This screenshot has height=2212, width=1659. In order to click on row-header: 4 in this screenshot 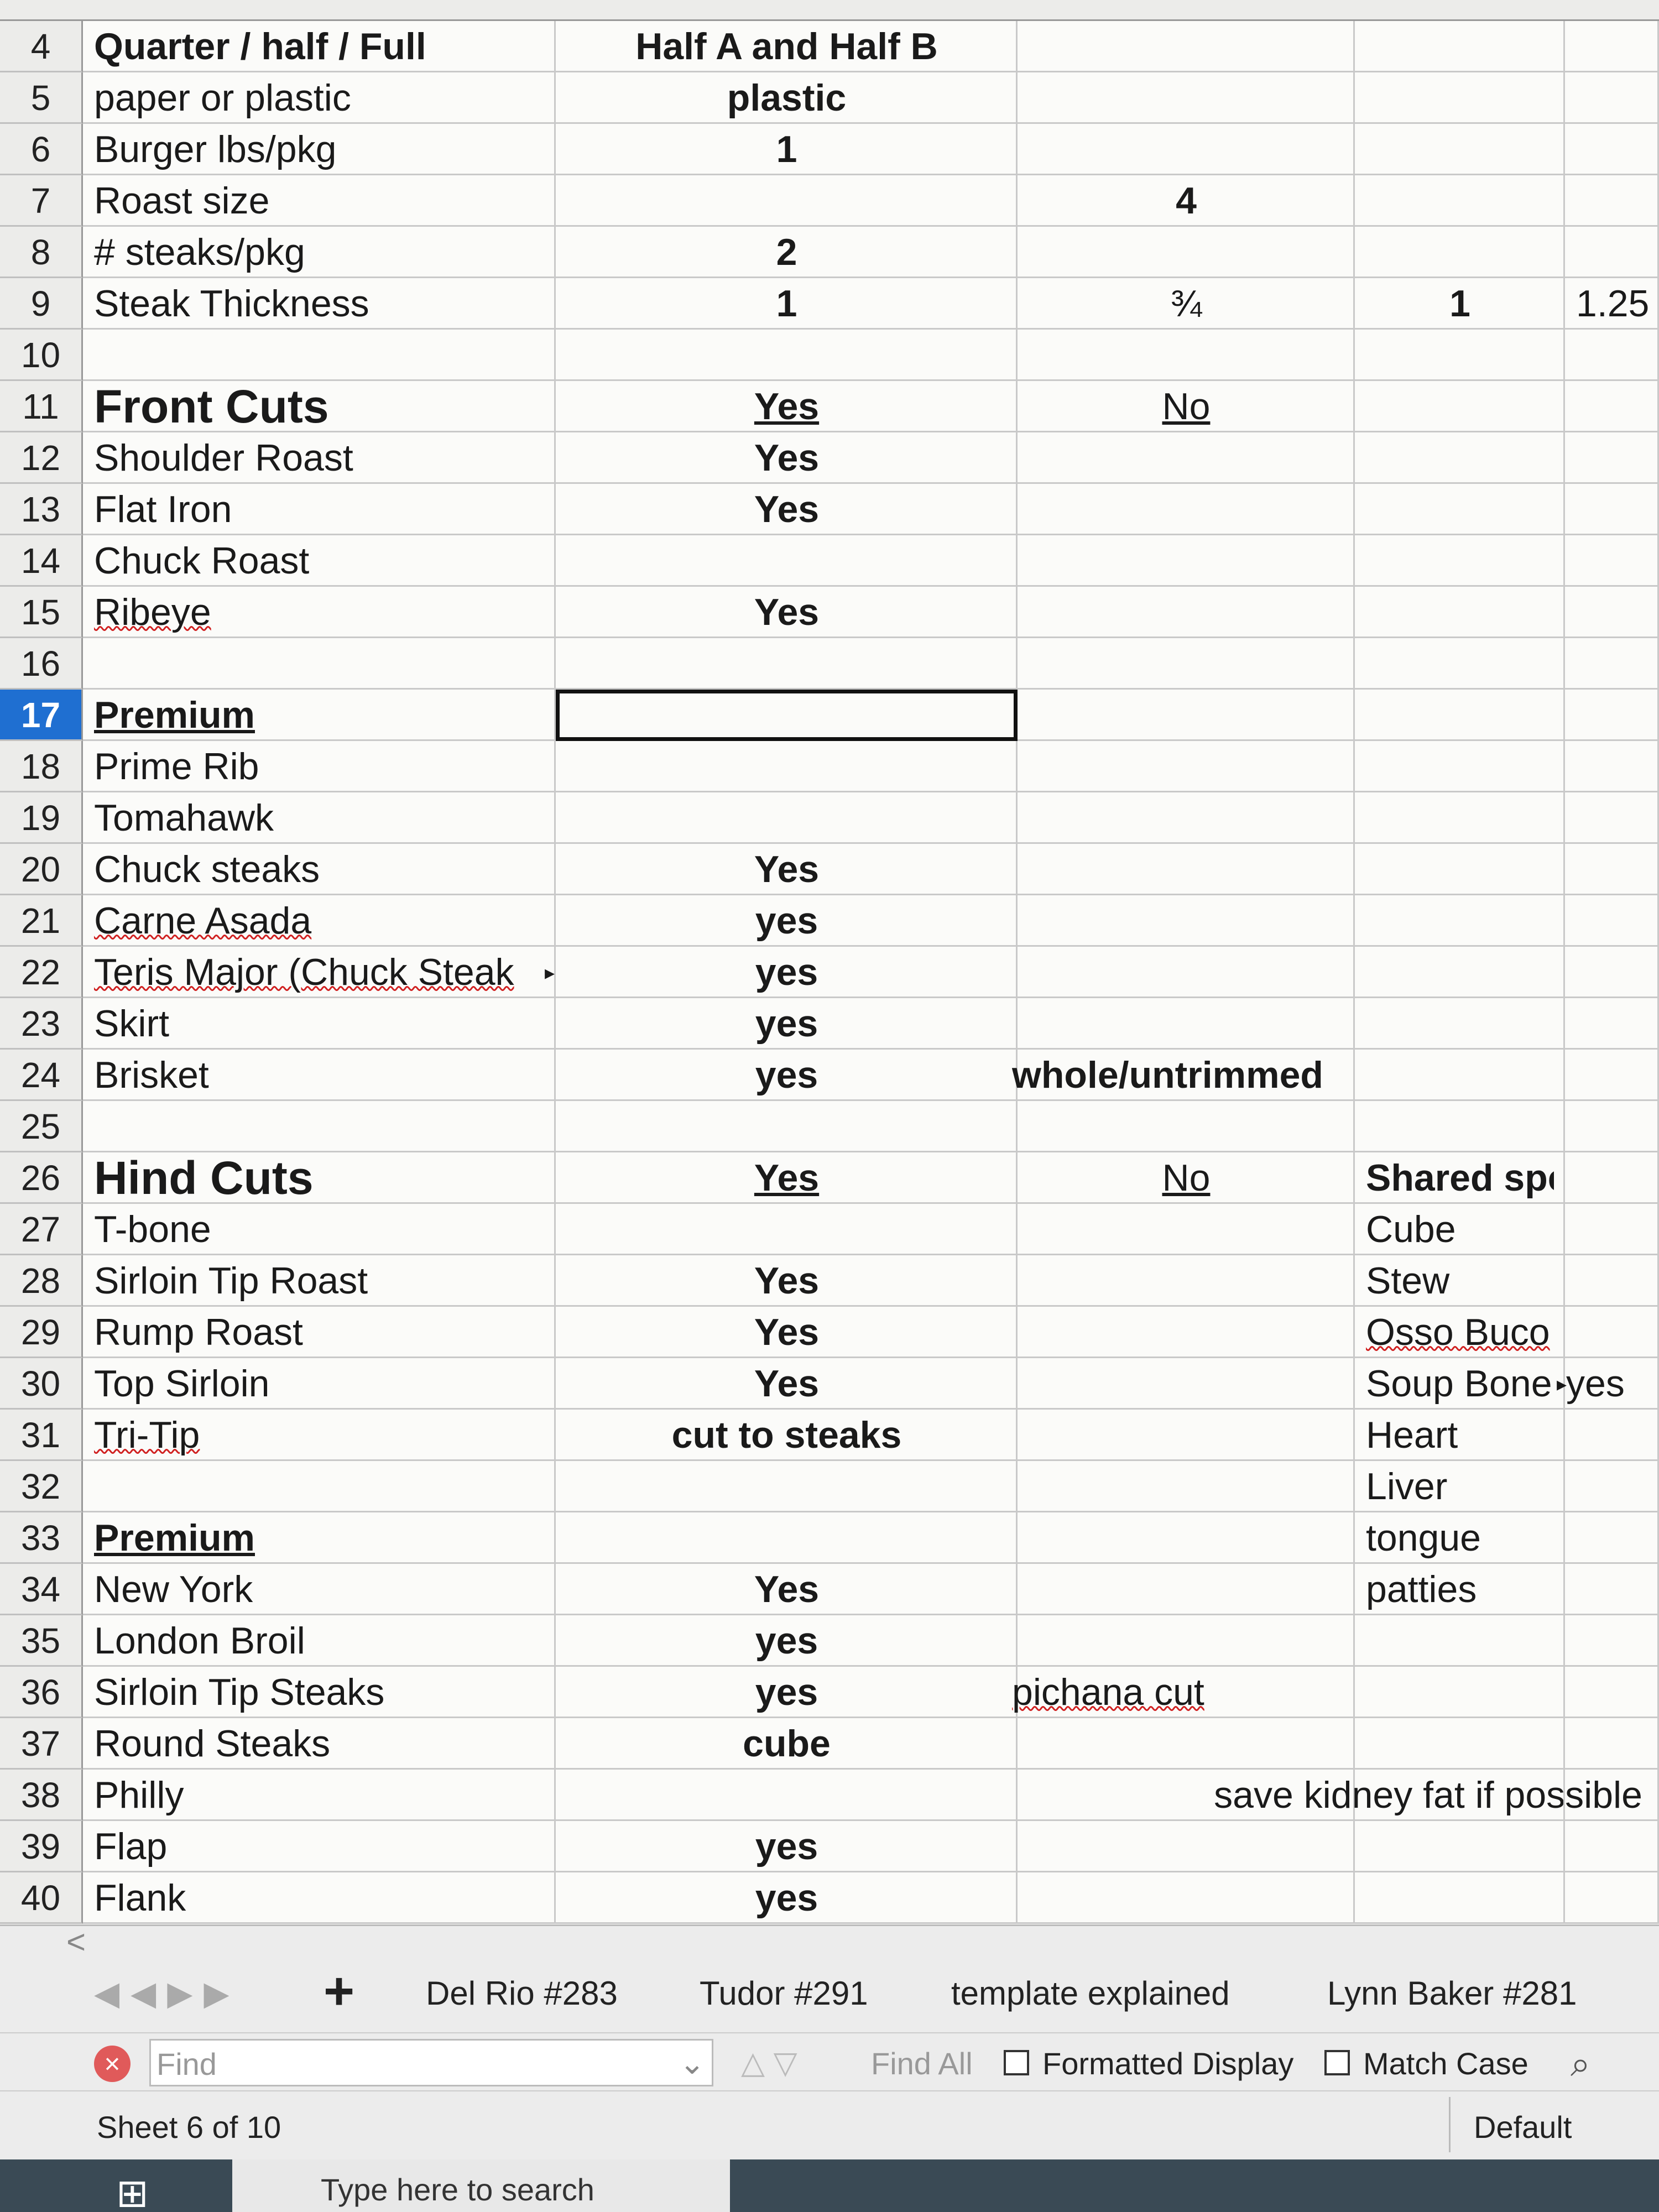, I will do `click(42, 46)`.